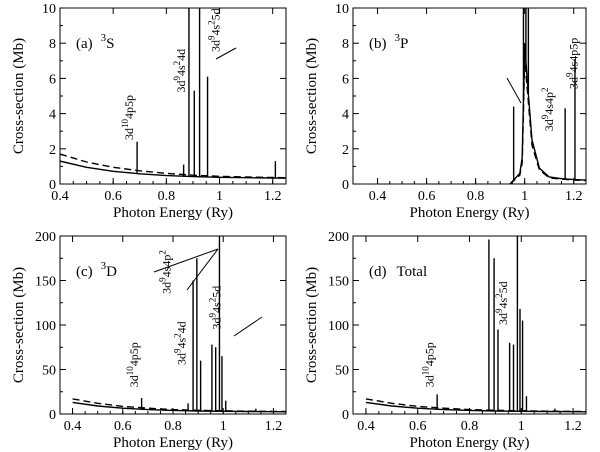 Image resolution: width=600 pixels, height=452 pixels. What do you see at coordinates (476, 196) in the screenshot?
I see `panel-b-xtick-label: 0.8` at bounding box center [476, 196].